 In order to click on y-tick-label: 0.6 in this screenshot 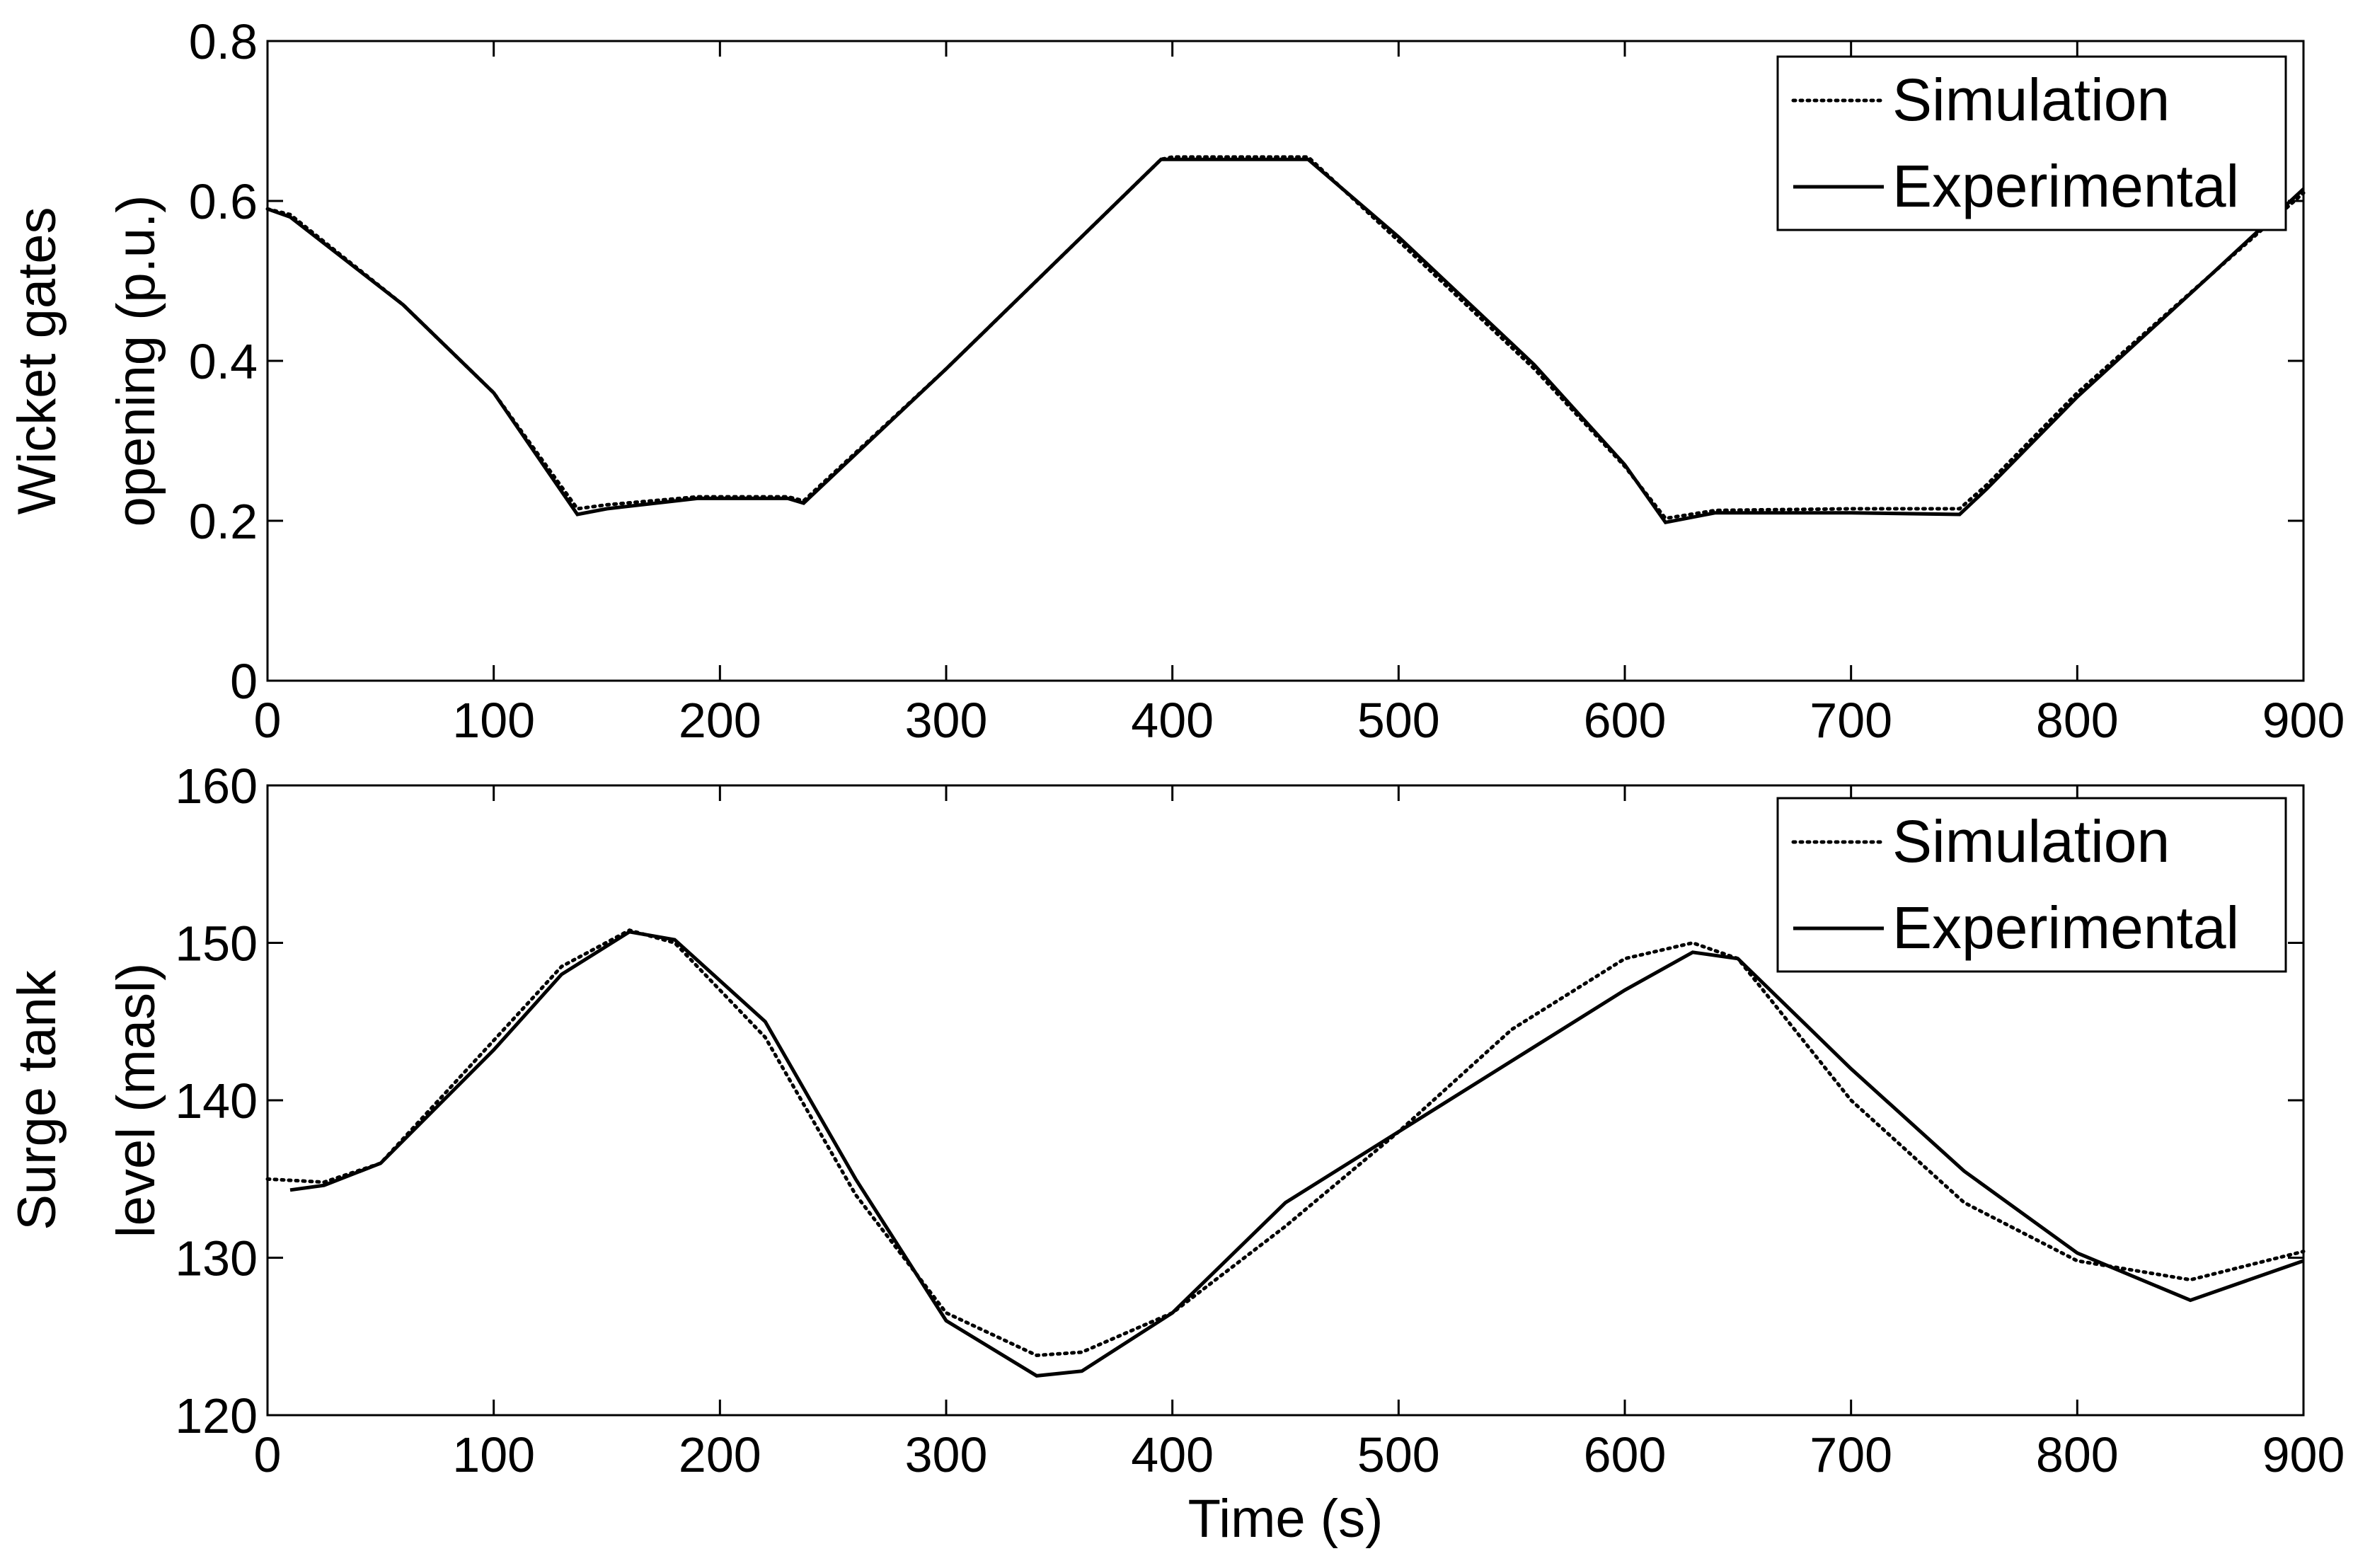, I will do `click(223, 201)`.